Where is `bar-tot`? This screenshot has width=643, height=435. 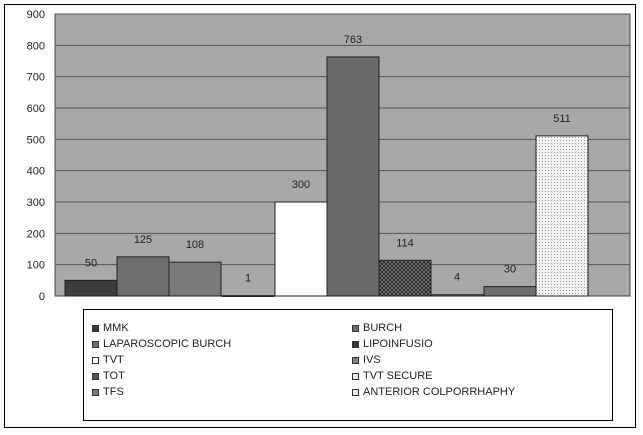 bar-tot is located at coordinates (248, 296).